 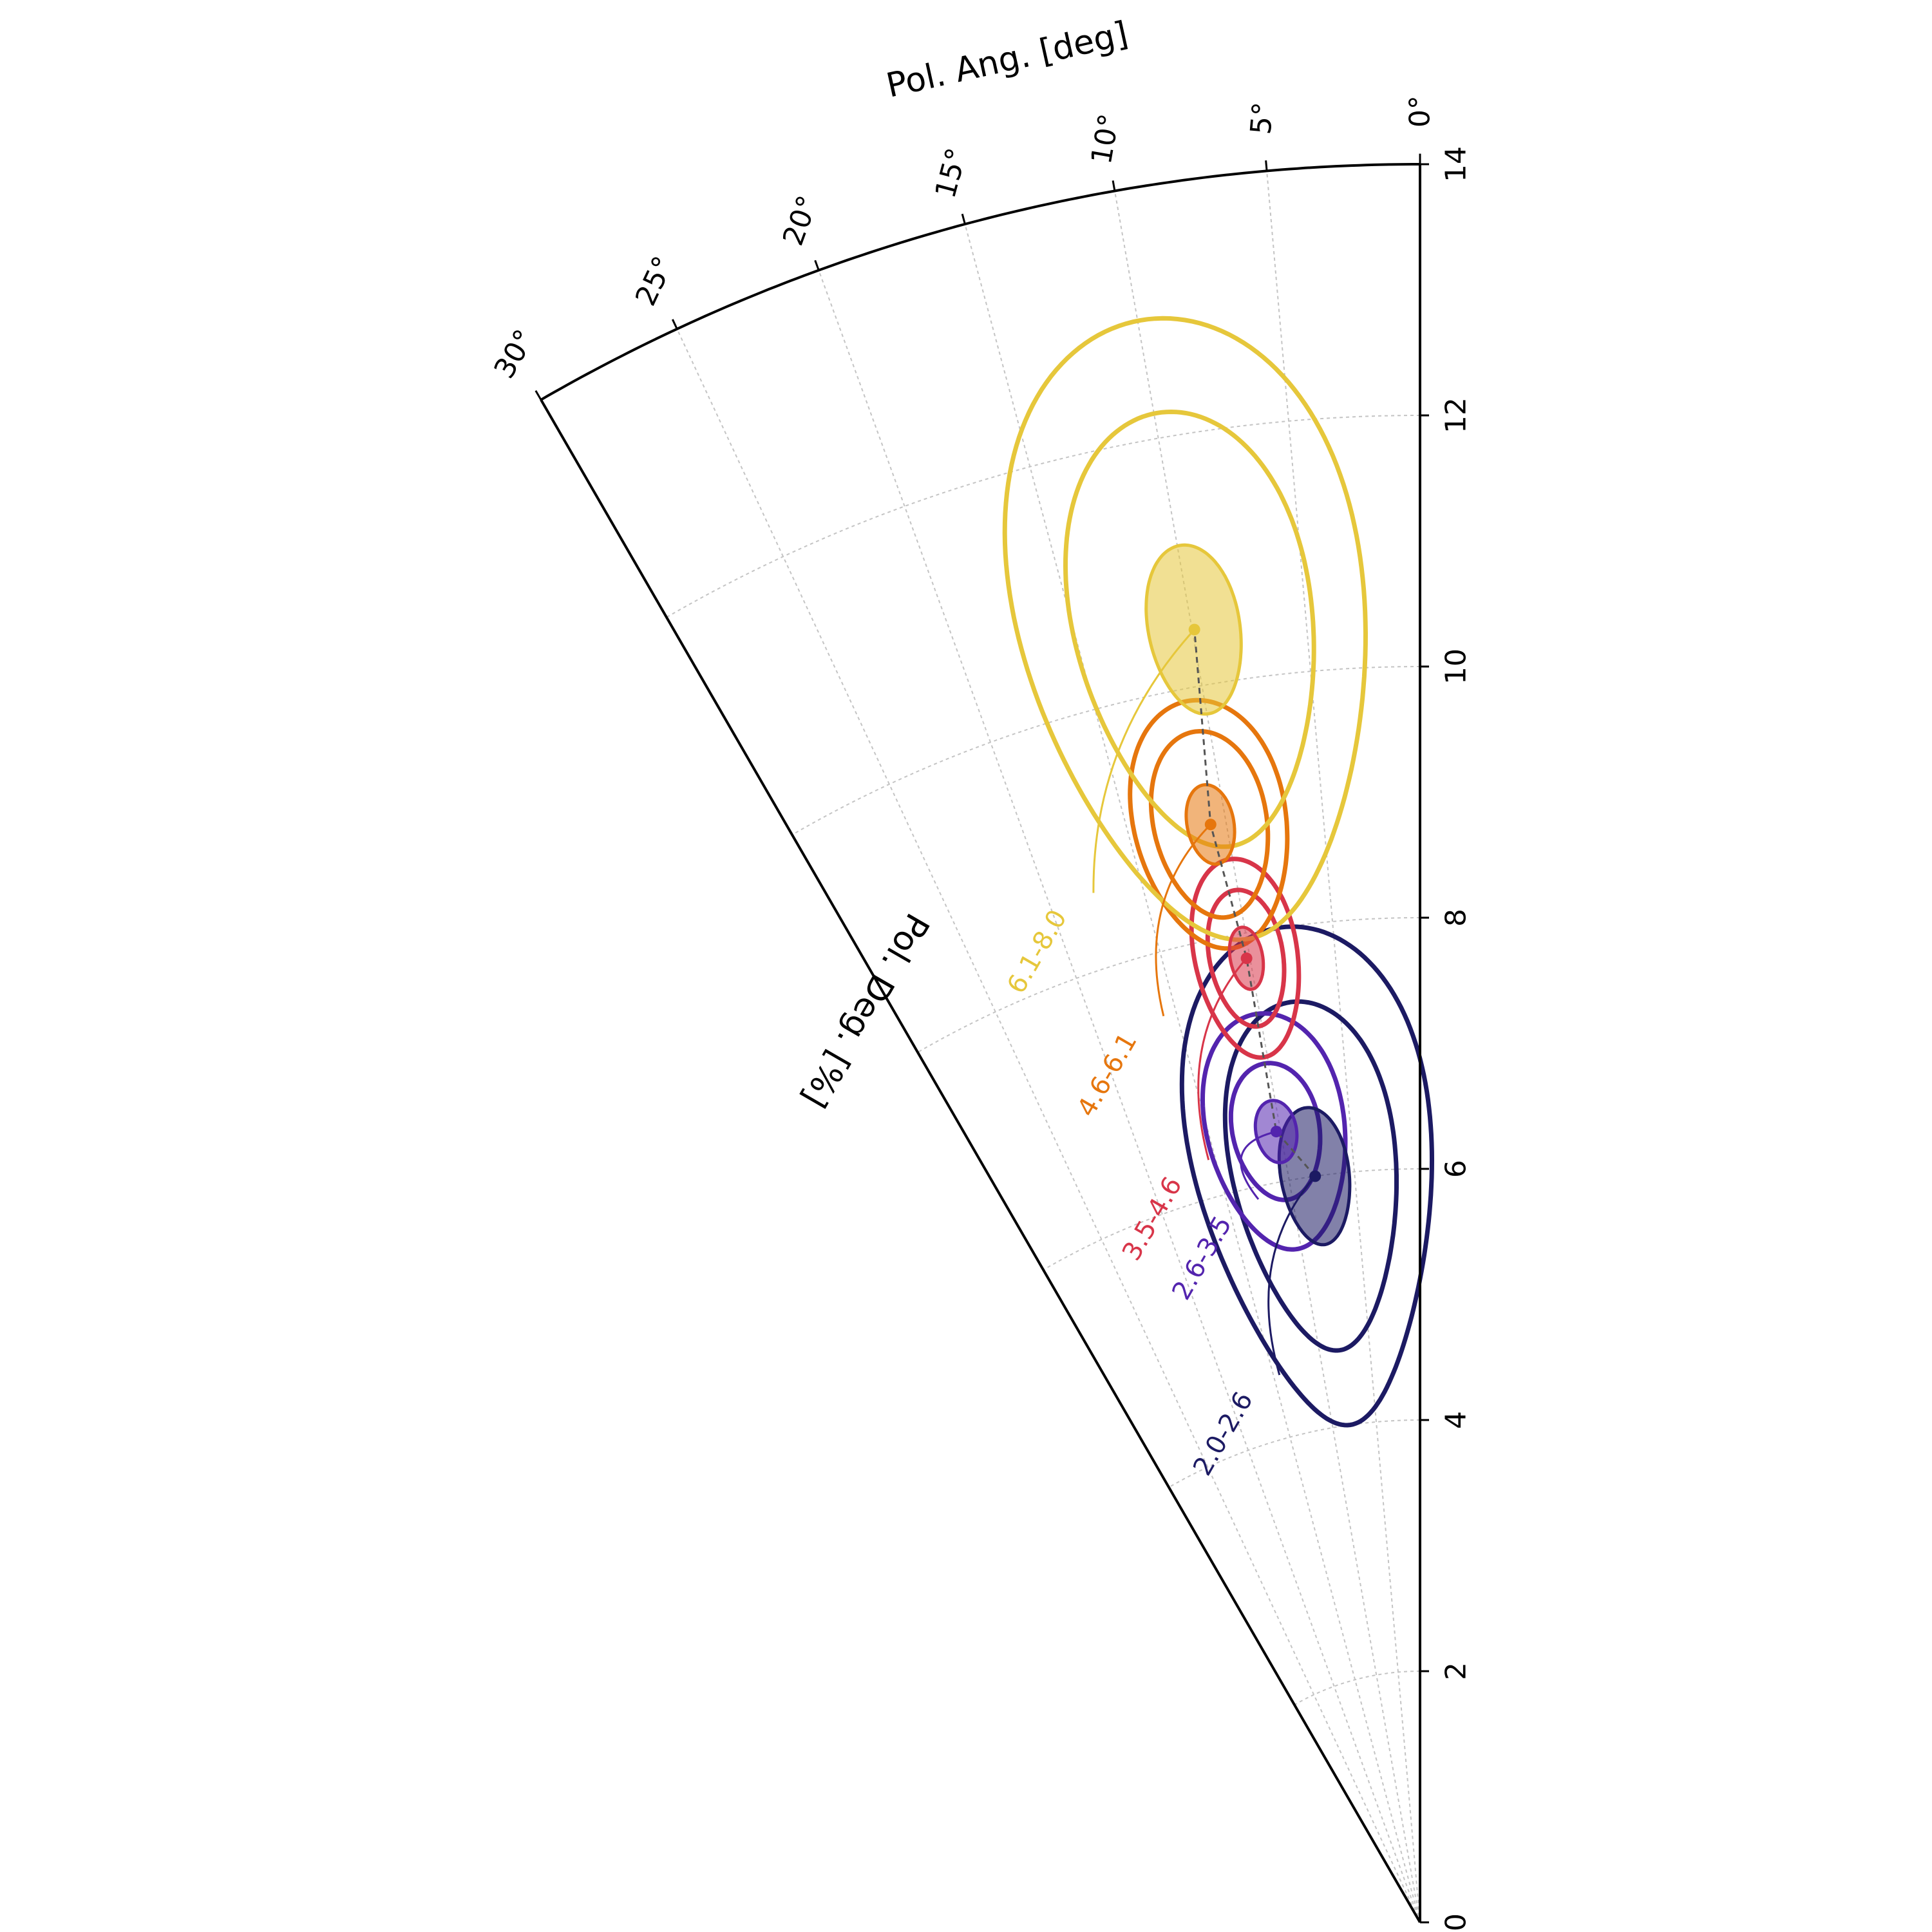 I want to click on series-label: 6.1-8.0, so click(x=1037, y=952).